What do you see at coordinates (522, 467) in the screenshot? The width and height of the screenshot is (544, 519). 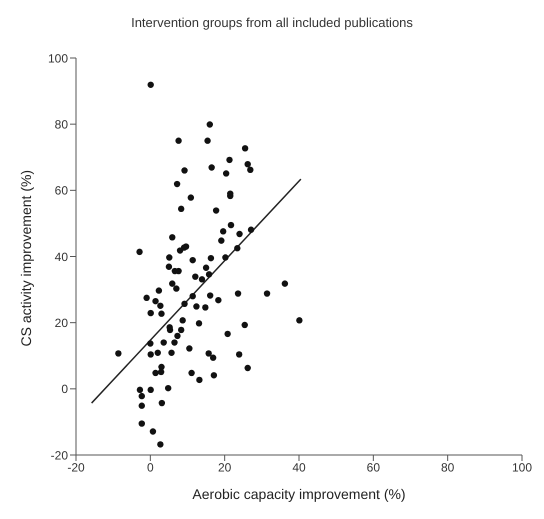 I see `x-tick-label: 100` at bounding box center [522, 467].